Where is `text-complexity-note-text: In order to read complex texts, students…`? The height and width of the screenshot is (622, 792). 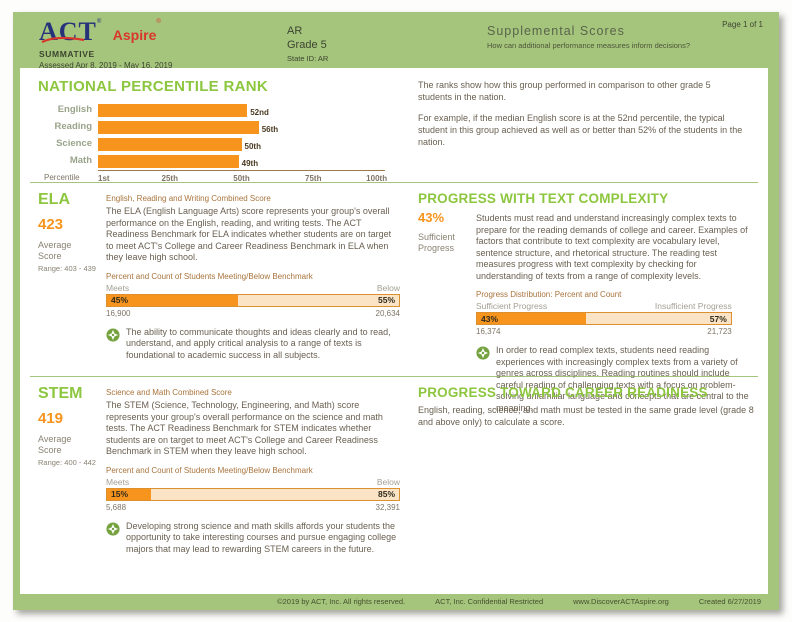 text-complexity-note-text: In order to read complex texts, students… is located at coordinates (622, 379).